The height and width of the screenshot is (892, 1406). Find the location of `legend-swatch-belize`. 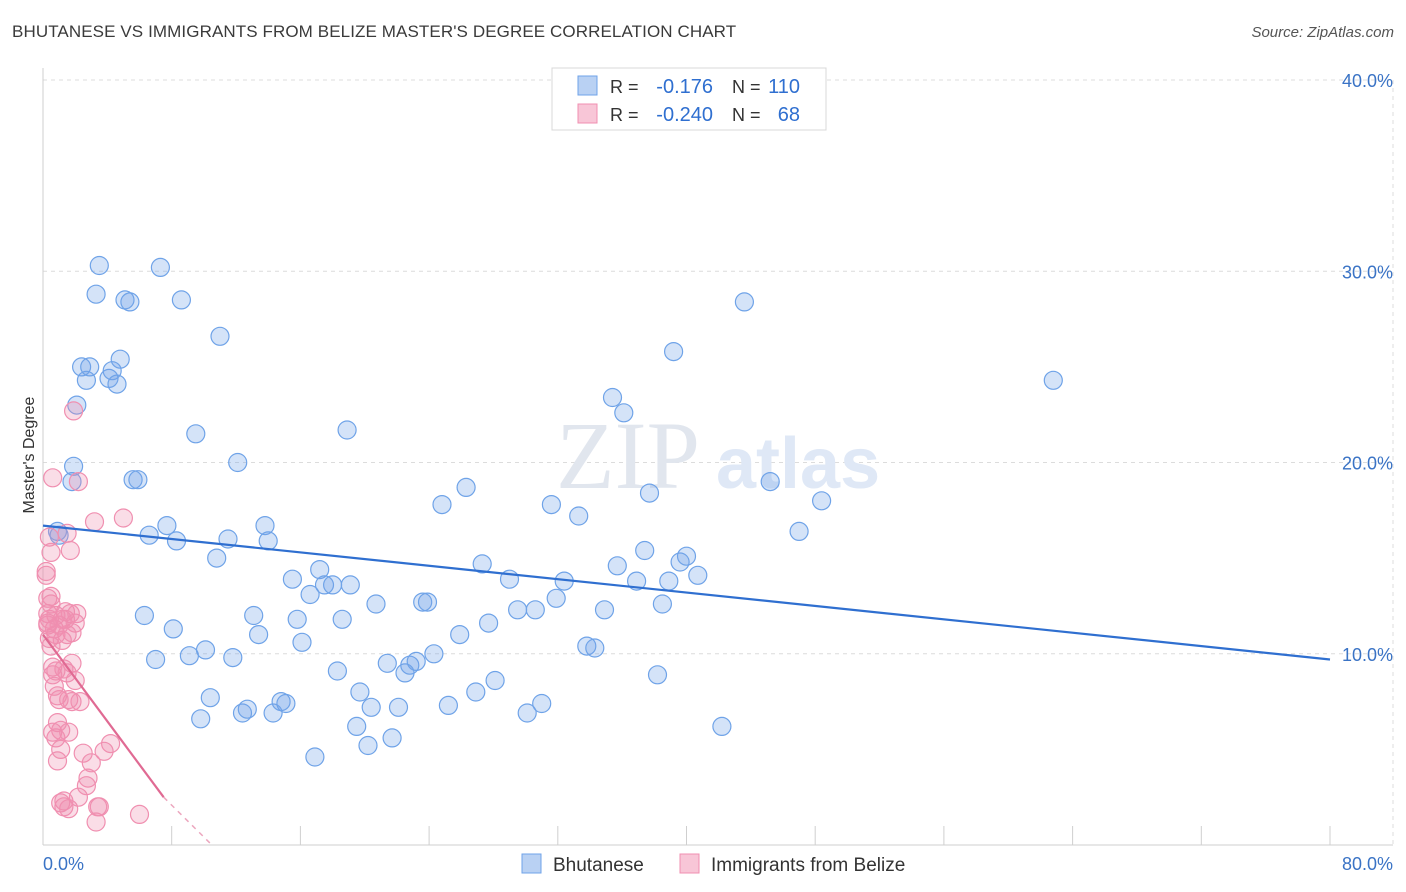

legend-swatch-belize is located at coordinates (689, 863).